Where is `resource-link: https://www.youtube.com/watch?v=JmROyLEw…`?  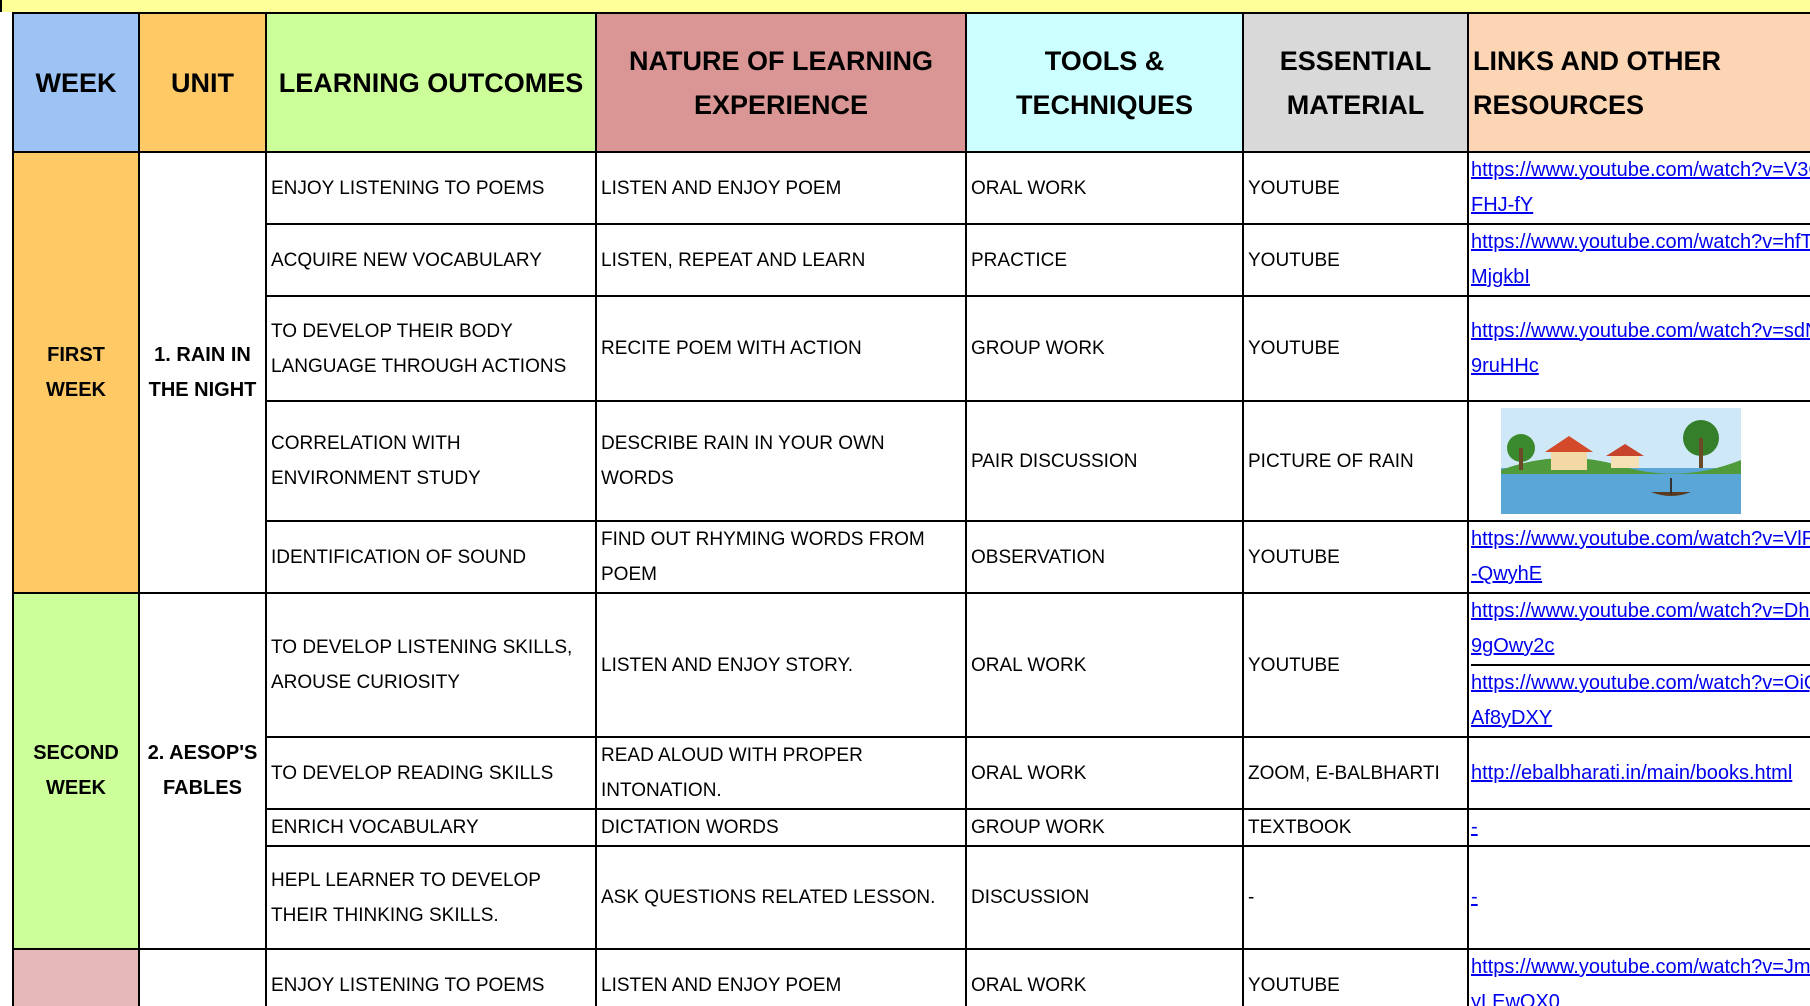
resource-link: https://www.youtube.com/watch?v=JmROyLEw… is located at coordinates (1640, 981).